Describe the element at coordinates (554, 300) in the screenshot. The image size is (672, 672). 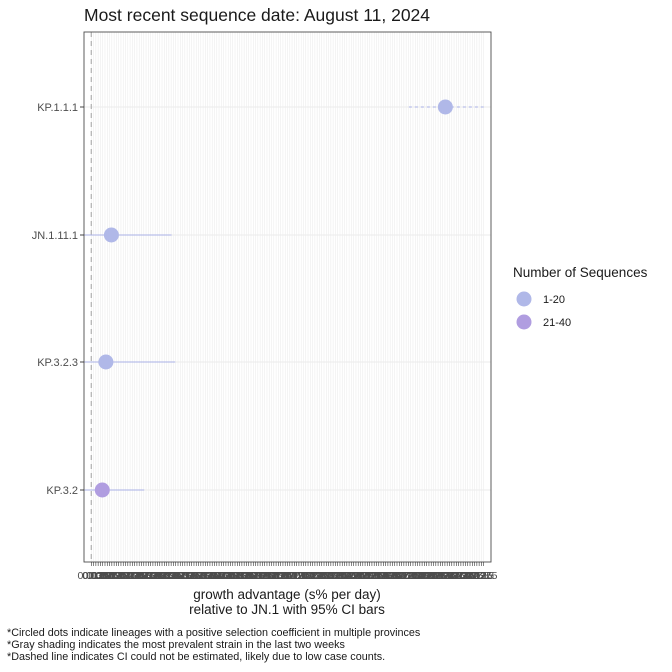
I see `legend-label: 1-20` at that location.